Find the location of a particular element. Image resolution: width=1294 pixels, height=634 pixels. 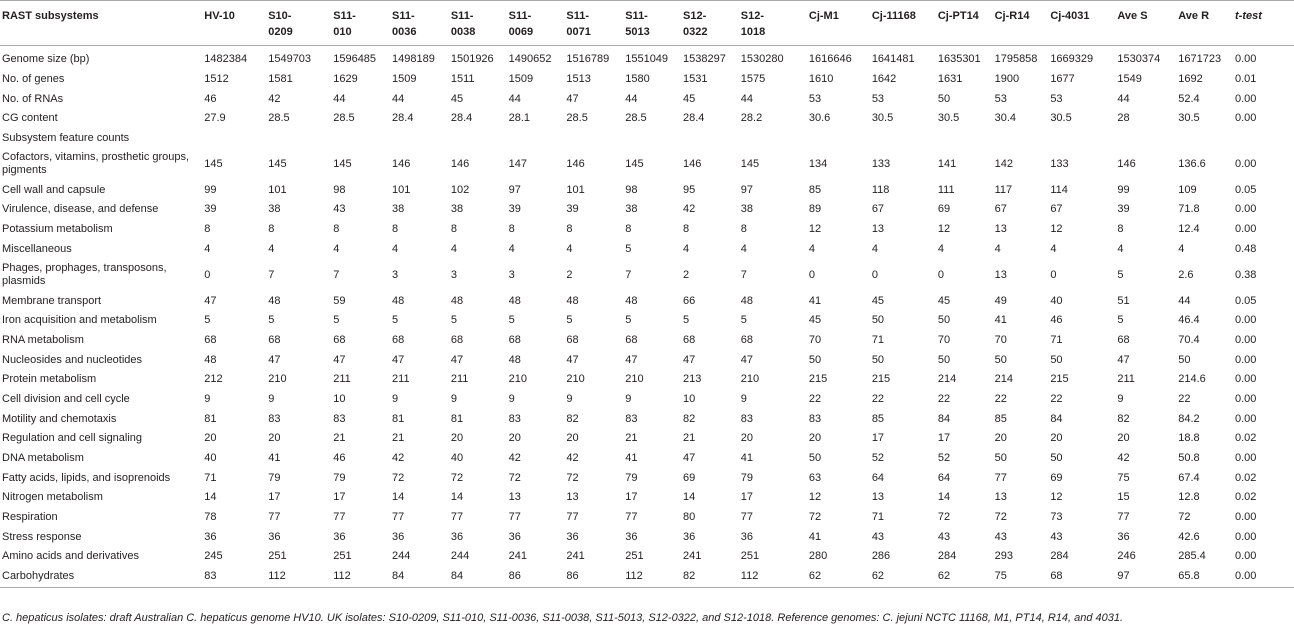

table-cell: 145 is located at coordinates (634, 163).